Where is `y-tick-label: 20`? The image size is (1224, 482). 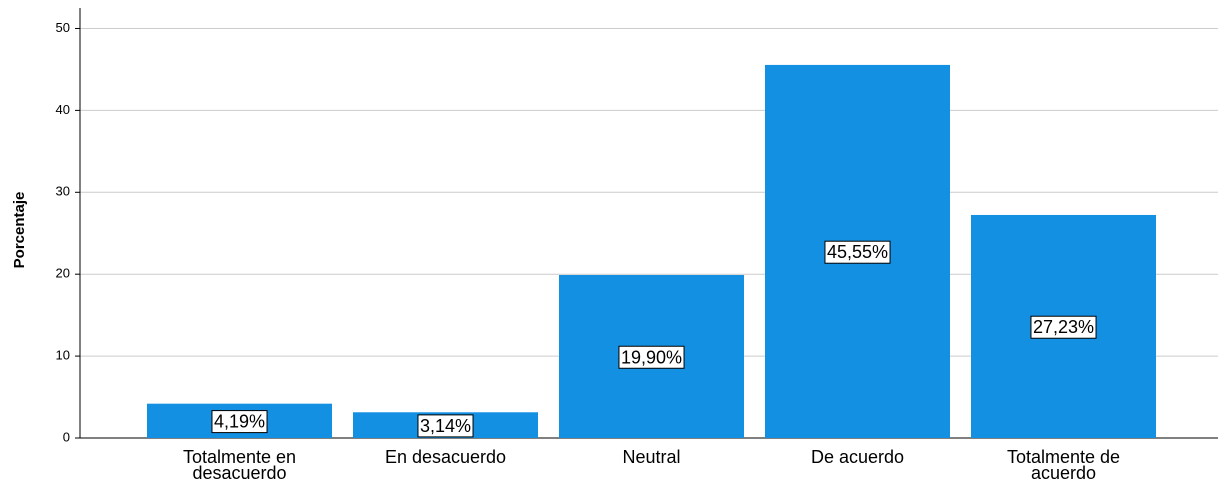
y-tick-label: 20 is located at coordinates (63, 273).